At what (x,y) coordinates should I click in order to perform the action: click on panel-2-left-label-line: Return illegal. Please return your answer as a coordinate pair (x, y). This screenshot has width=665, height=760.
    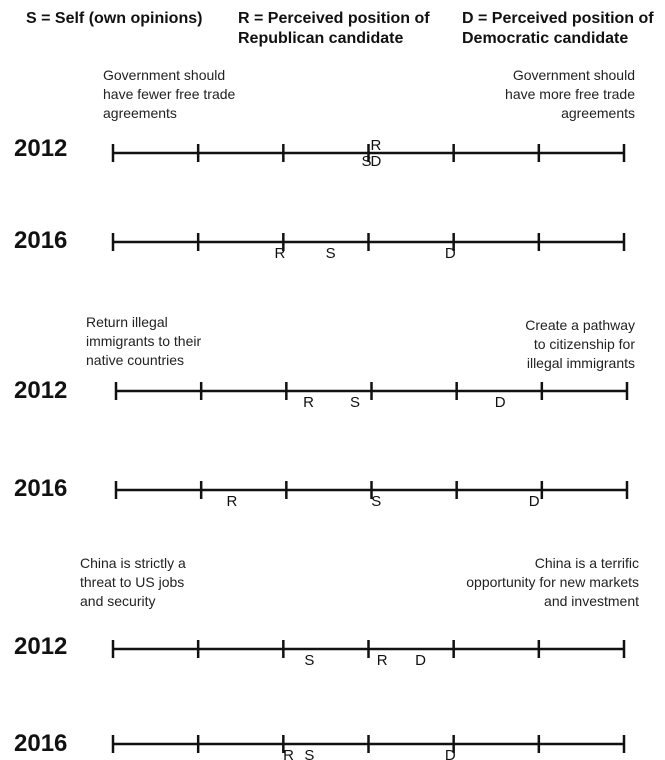
    Looking at the image, I should click on (127, 322).